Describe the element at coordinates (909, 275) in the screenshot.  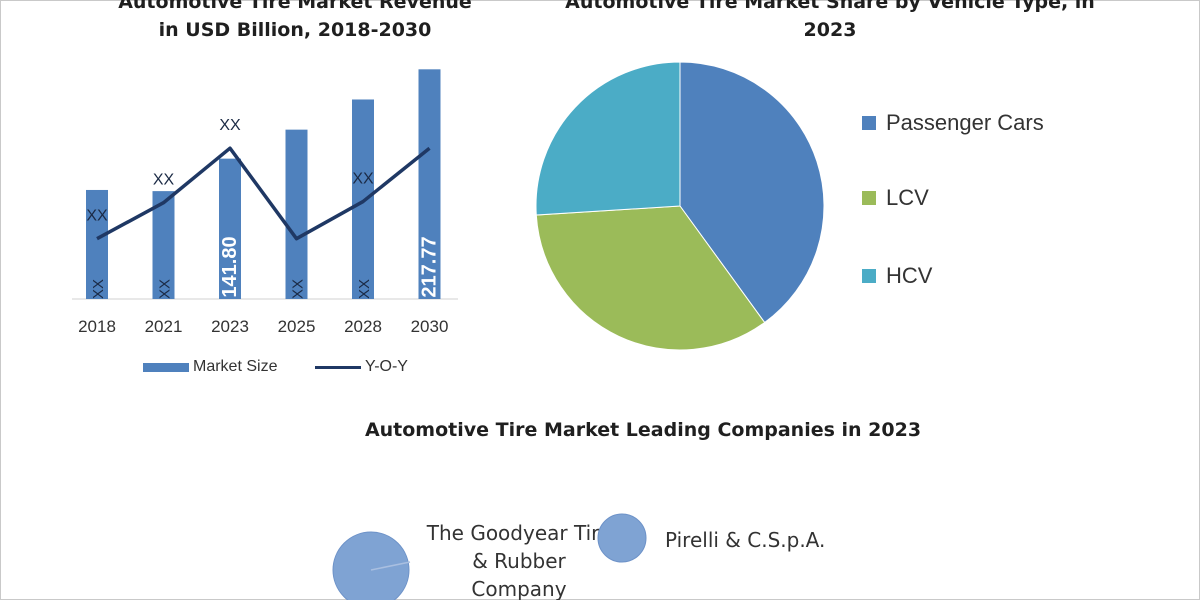
I see `pie-legend-label: HCV` at that location.